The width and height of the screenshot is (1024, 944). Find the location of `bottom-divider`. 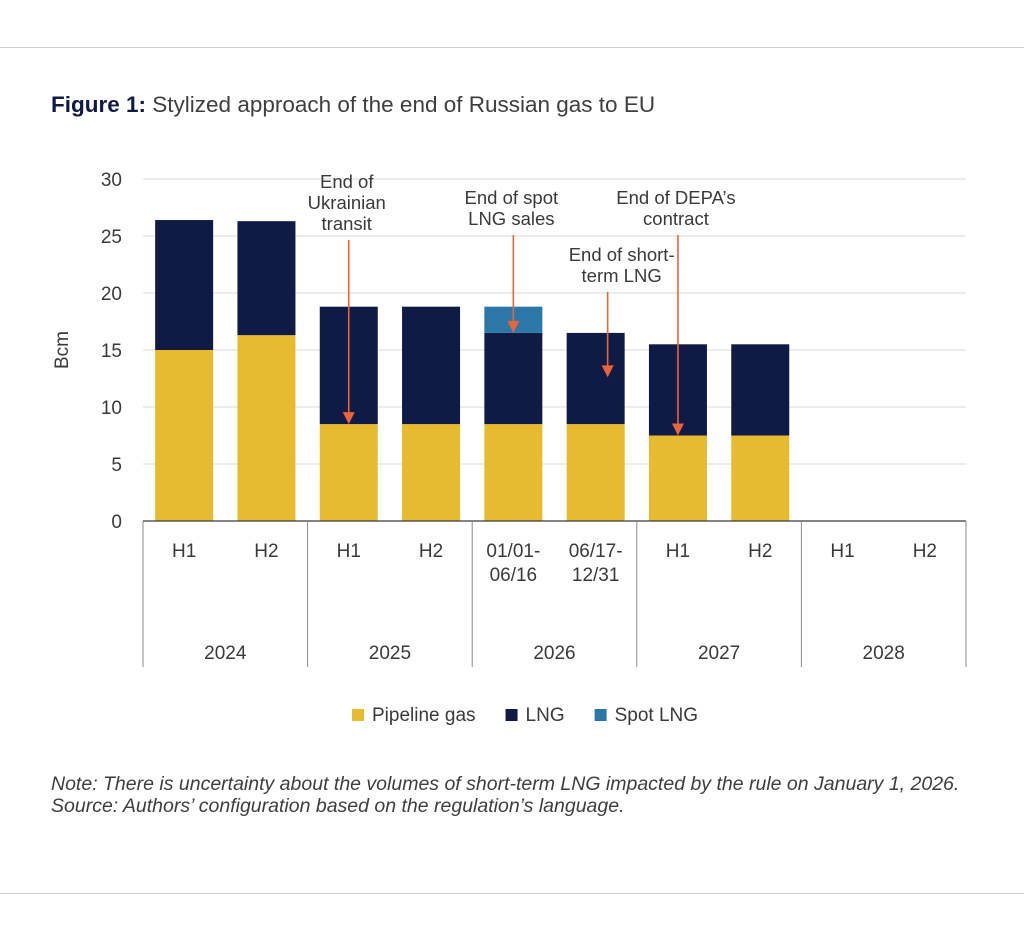

bottom-divider is located at coordinates (512, 893).